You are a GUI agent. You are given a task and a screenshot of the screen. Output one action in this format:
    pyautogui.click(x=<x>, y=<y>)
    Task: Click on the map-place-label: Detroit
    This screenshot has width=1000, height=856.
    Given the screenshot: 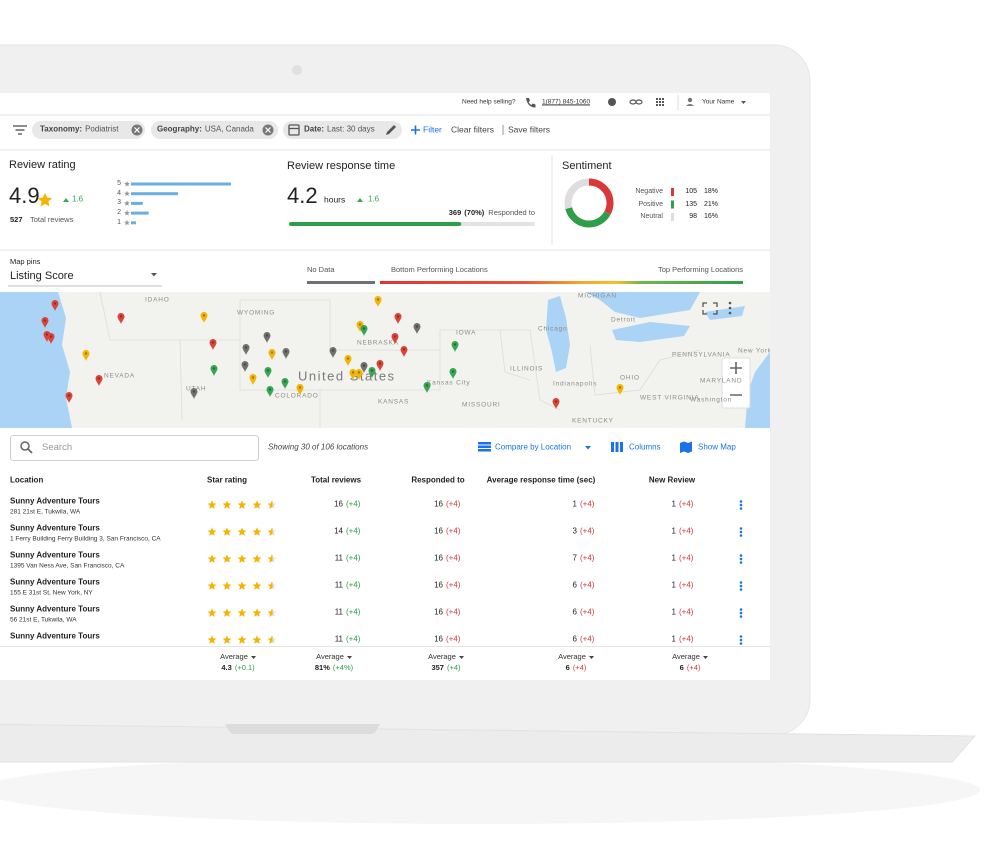 What is the action you would take?
    pyautogui.click(x=623, y=320)
    